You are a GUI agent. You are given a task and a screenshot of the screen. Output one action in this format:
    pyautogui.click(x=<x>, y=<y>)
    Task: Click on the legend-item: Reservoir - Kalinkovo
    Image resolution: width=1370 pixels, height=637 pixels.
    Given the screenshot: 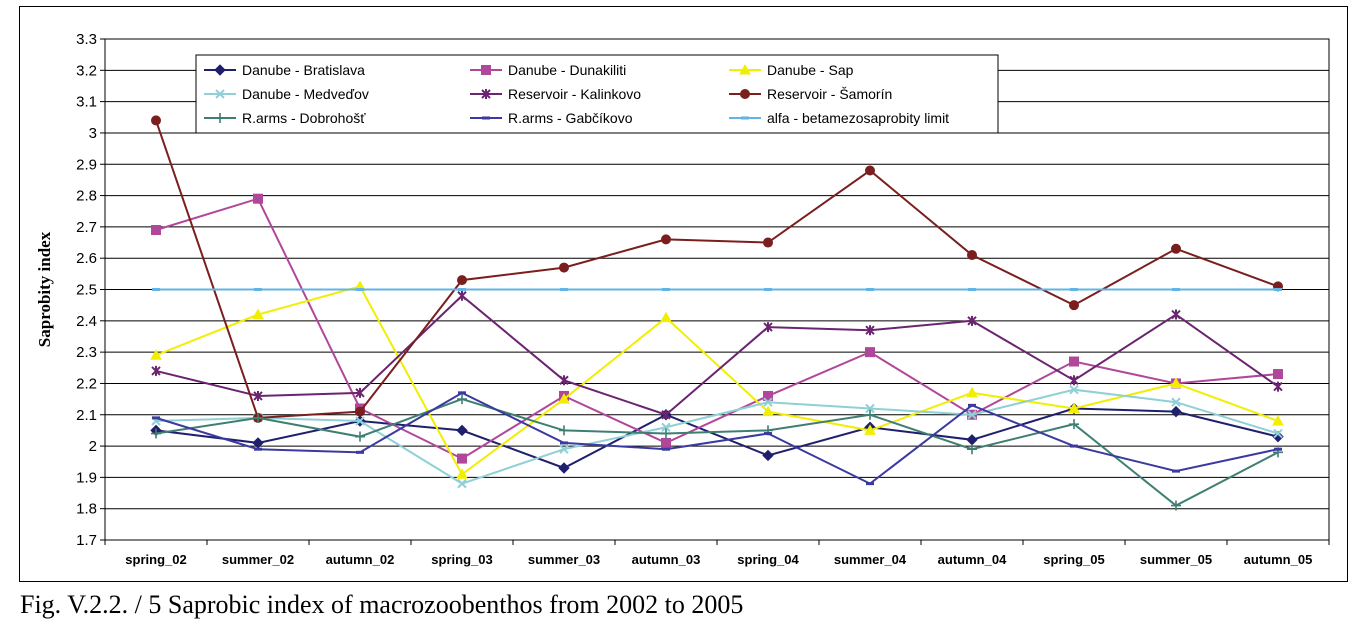 What is the action you would take?
    pyautogui.click(x=555, y=94)
    